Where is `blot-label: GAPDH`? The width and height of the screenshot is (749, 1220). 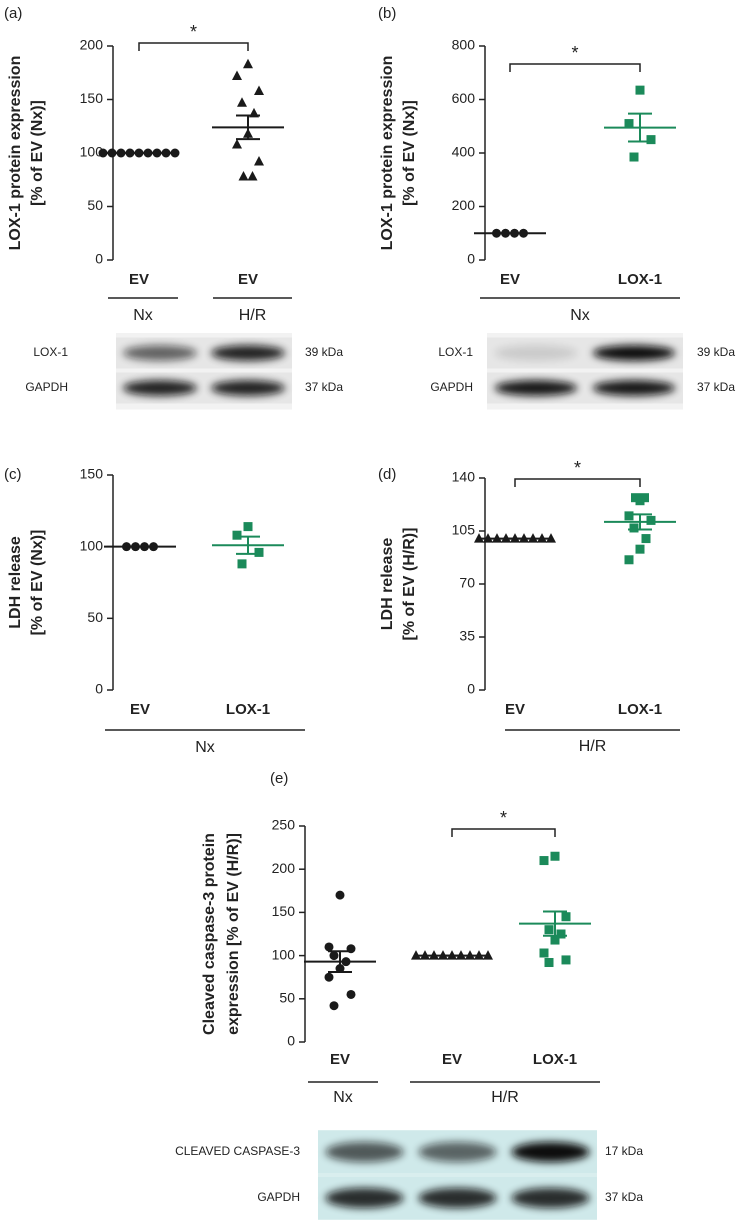 blot-label: GAPDH is located at coordinates (46, 387).